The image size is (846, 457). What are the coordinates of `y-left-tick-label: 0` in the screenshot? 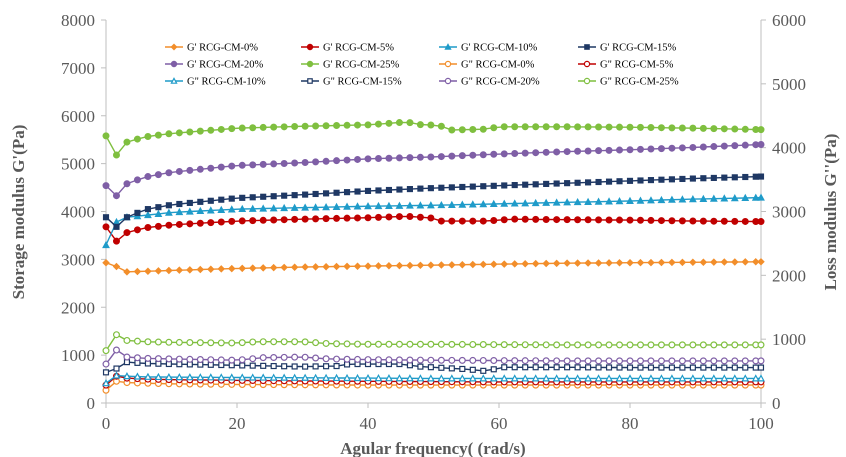 It's located at (91, 403).